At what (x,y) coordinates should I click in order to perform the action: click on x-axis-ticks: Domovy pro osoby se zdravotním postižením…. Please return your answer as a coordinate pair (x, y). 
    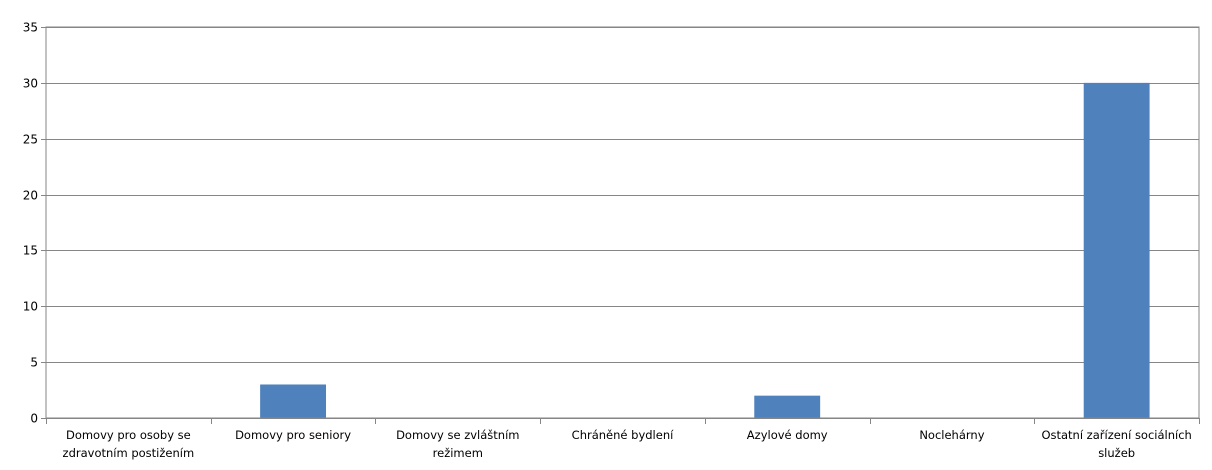
    Looking at the image, I should click on (623, 439).